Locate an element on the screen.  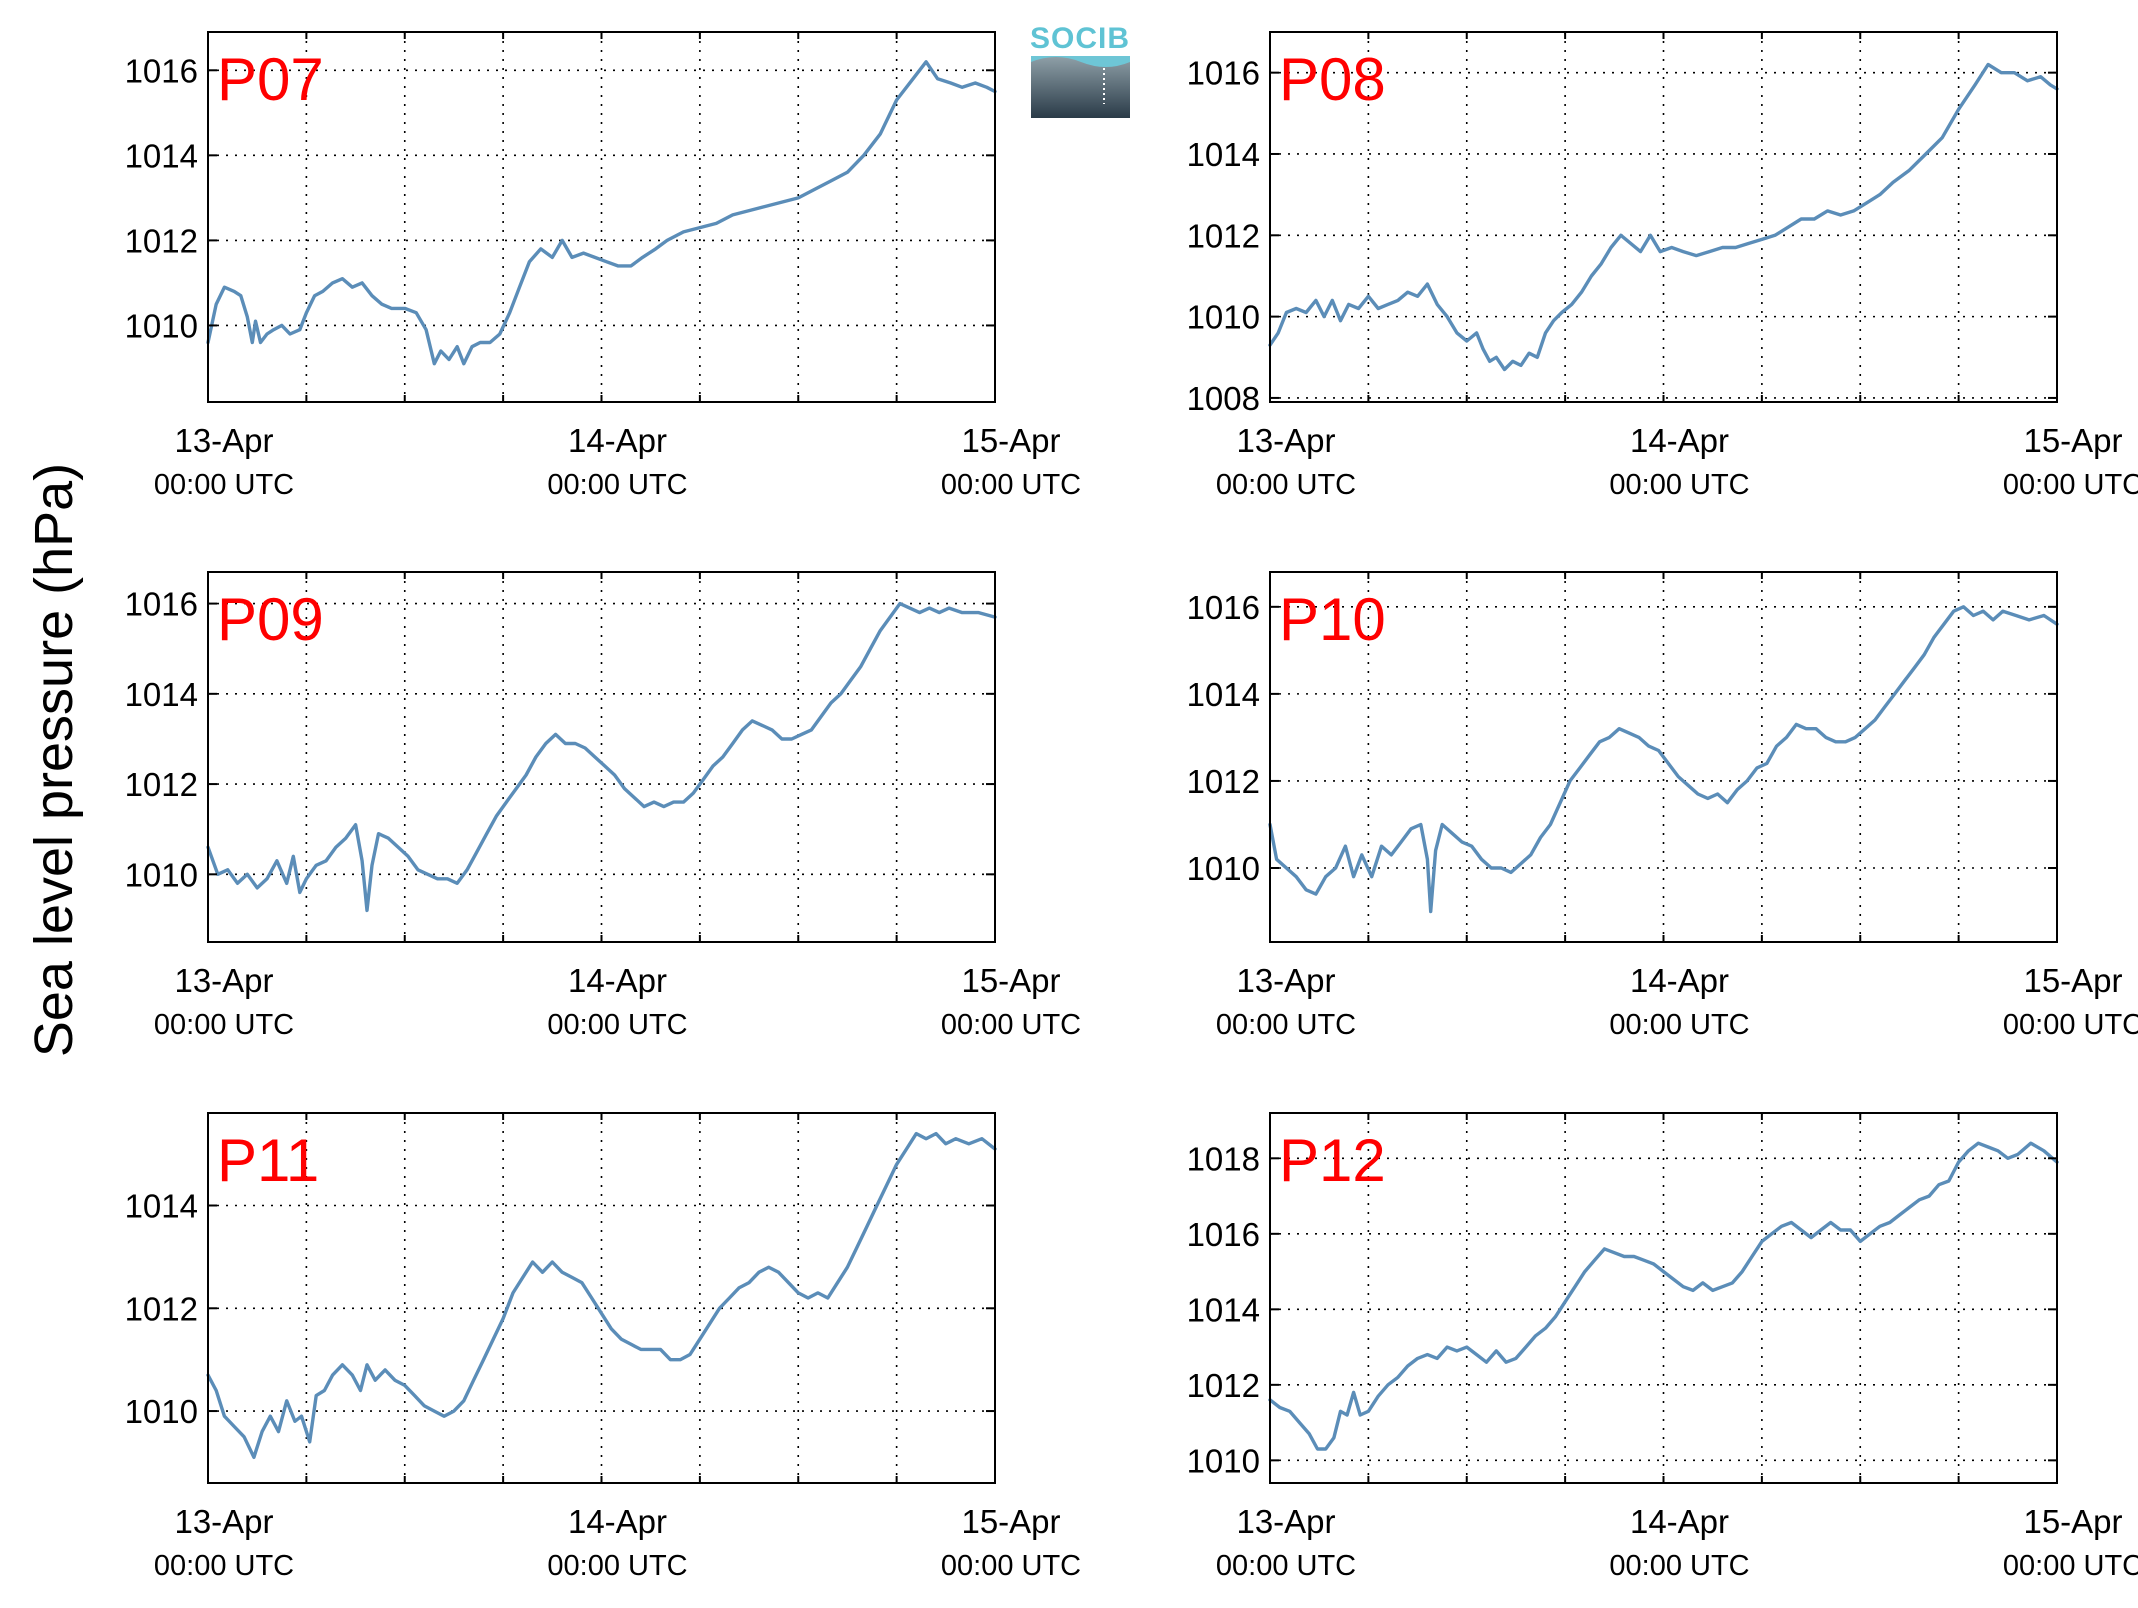
series-line-p08 is located at coordinates (1663, 217).